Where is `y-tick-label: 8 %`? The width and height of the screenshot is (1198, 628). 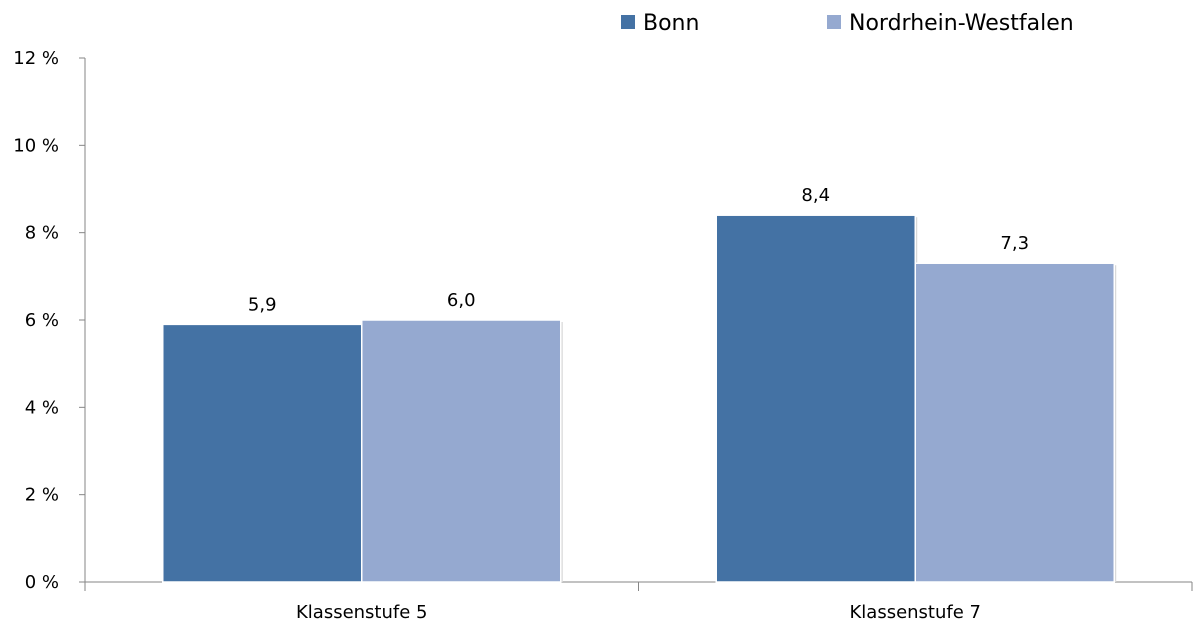
y-tick-label: 8 % is located at coordinates (42, 233).